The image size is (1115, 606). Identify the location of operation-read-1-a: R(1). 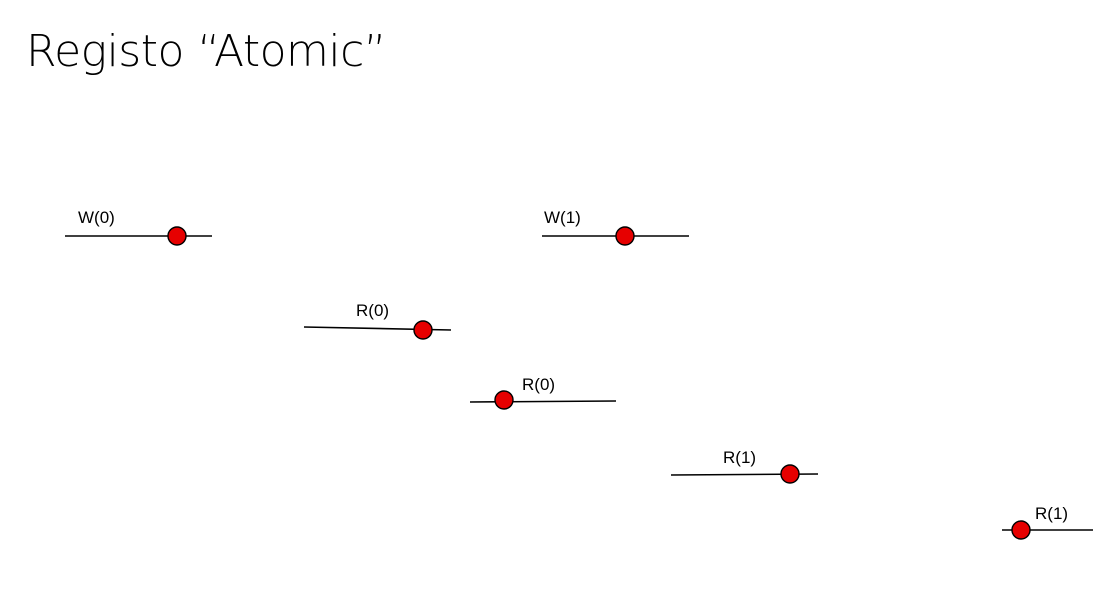
(744, 466).